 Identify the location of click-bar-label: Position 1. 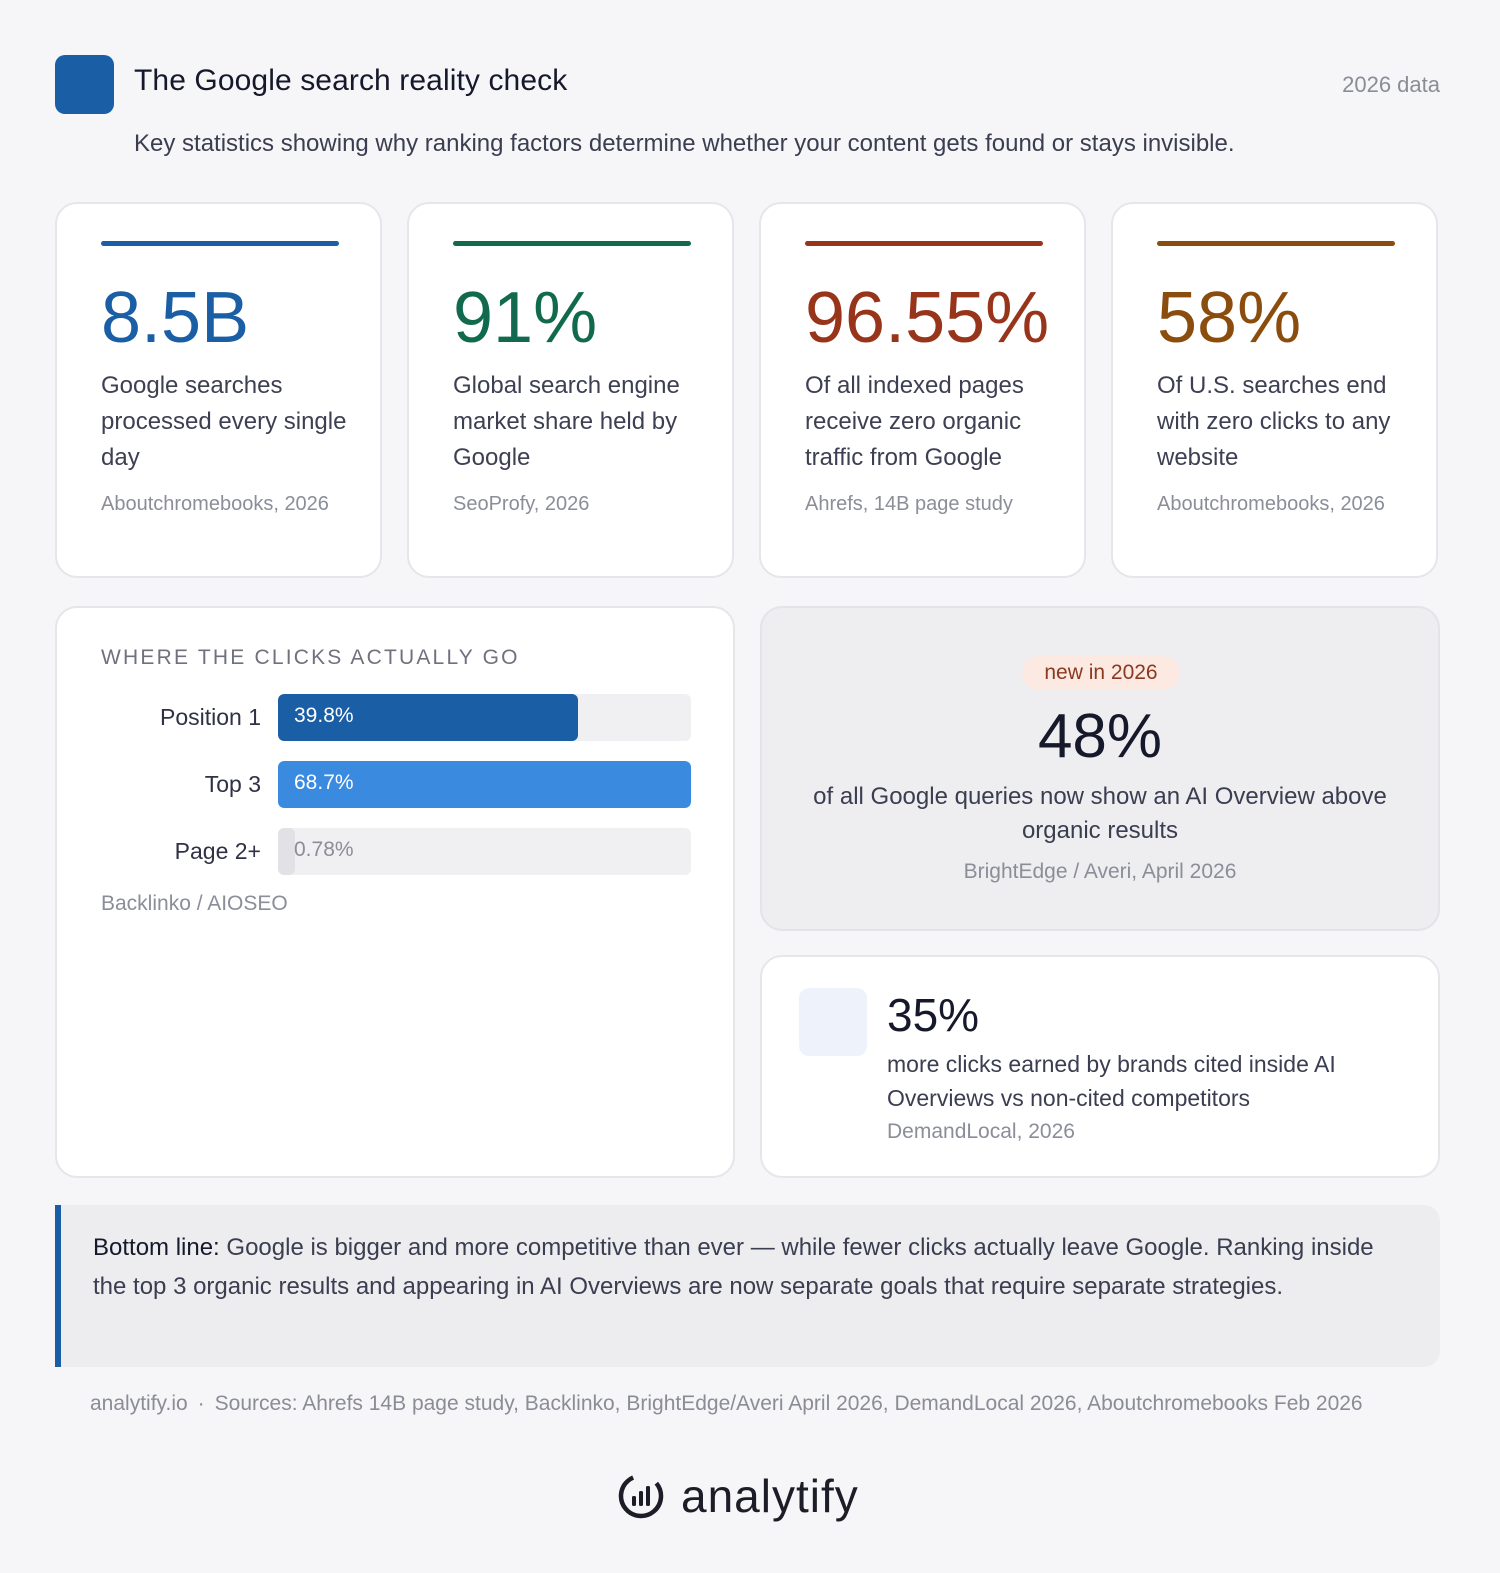
(210, 717).